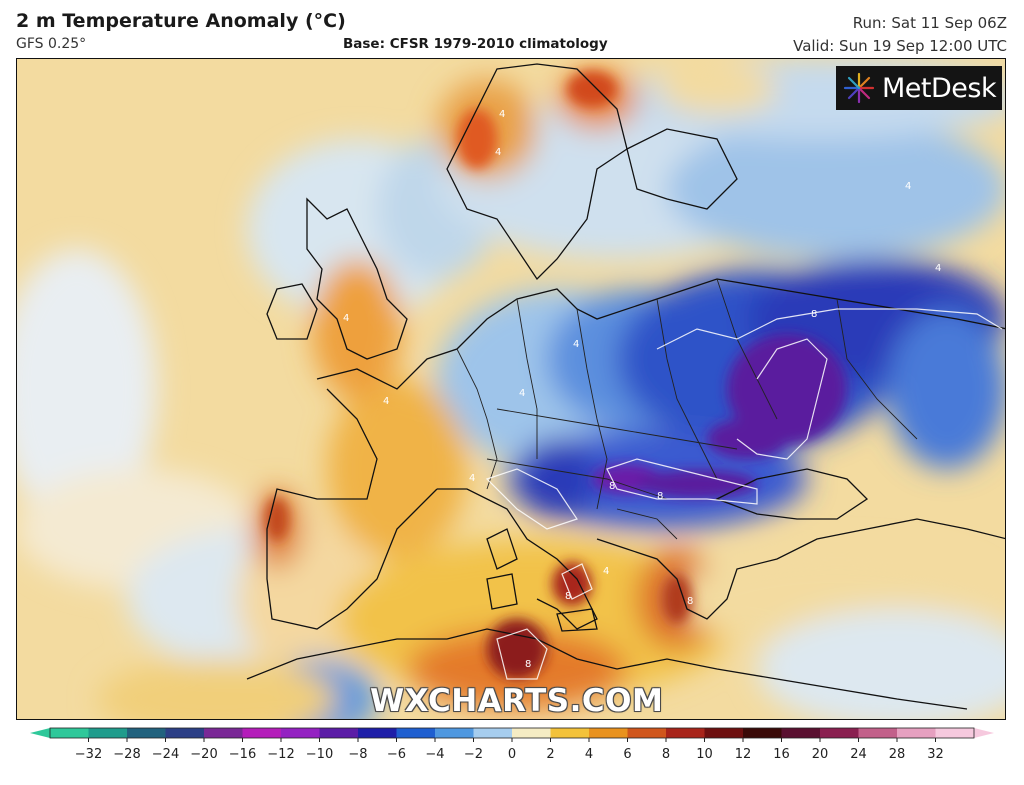 The width and height of the screenshot is (1024, 785). Describe the element at coordinates (900, 46) in the screenshot. I see `valid-time-label: Valid: Sun 19 Sep 12:00 UTC` at that location.